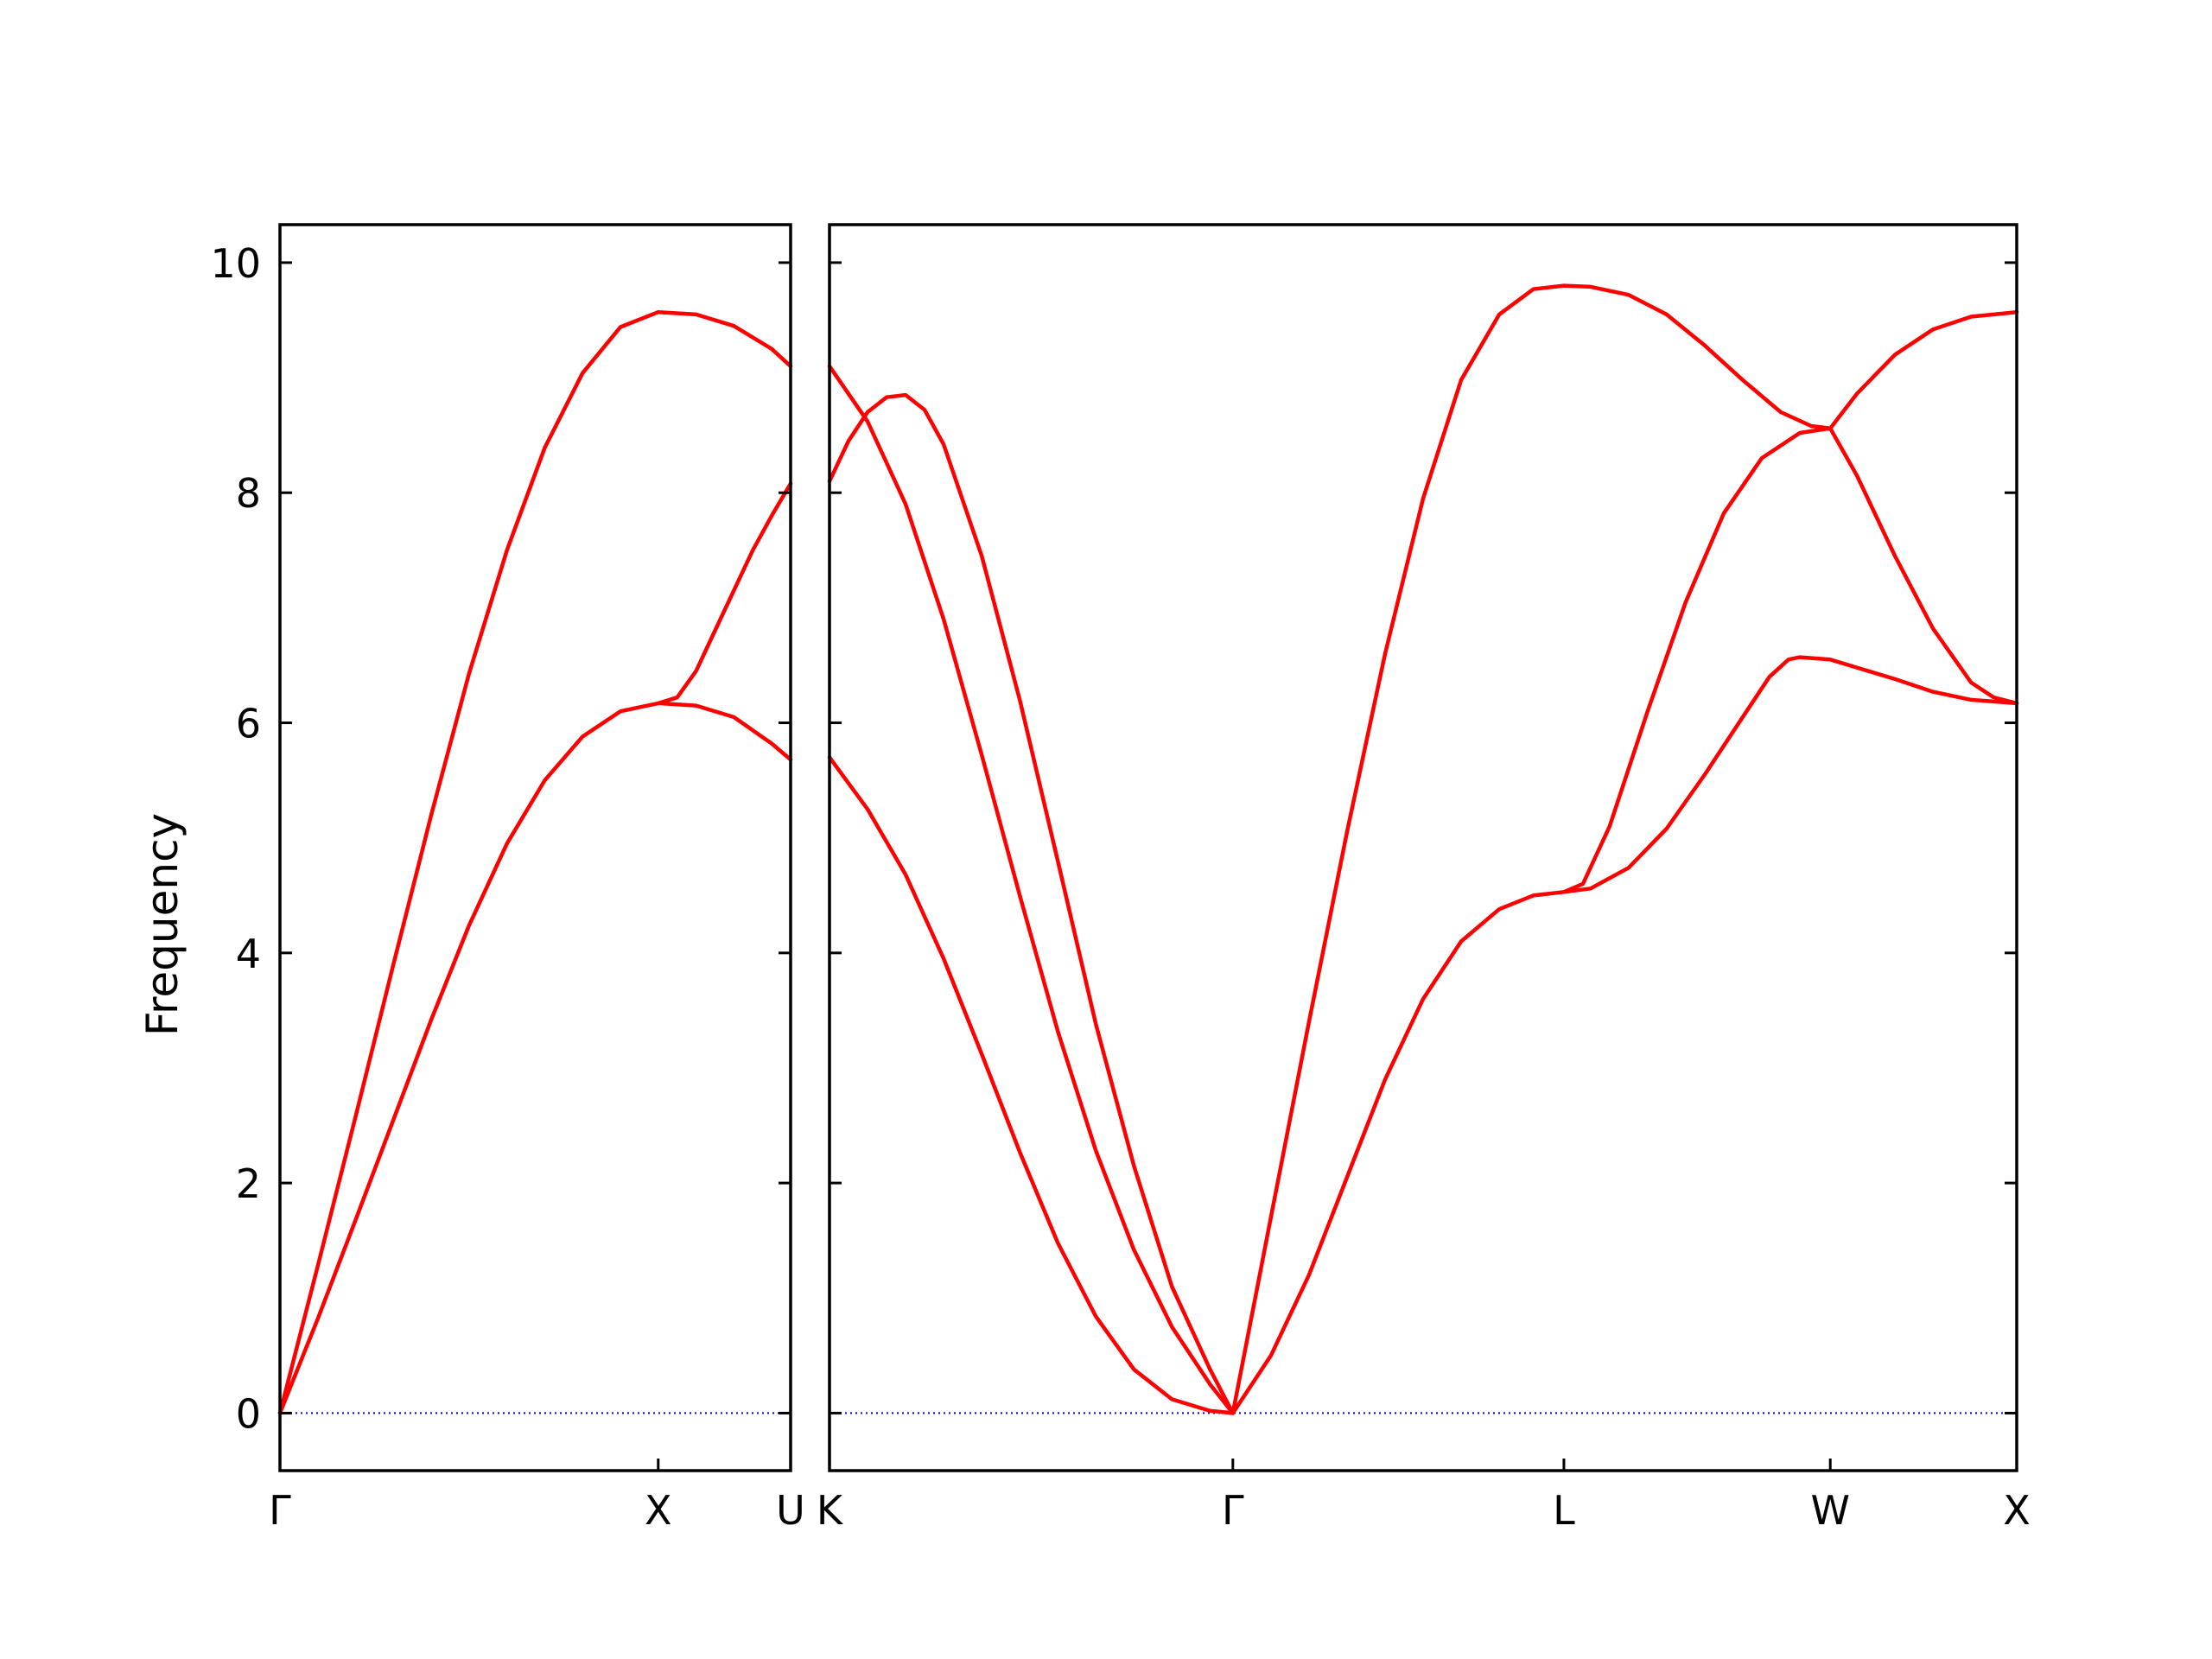 The width and height of the screenshot is (2212, 1659). Describe the element at coordinates (248, 1183) in the screenshot. I see `y-tick-label: 2` at that location.